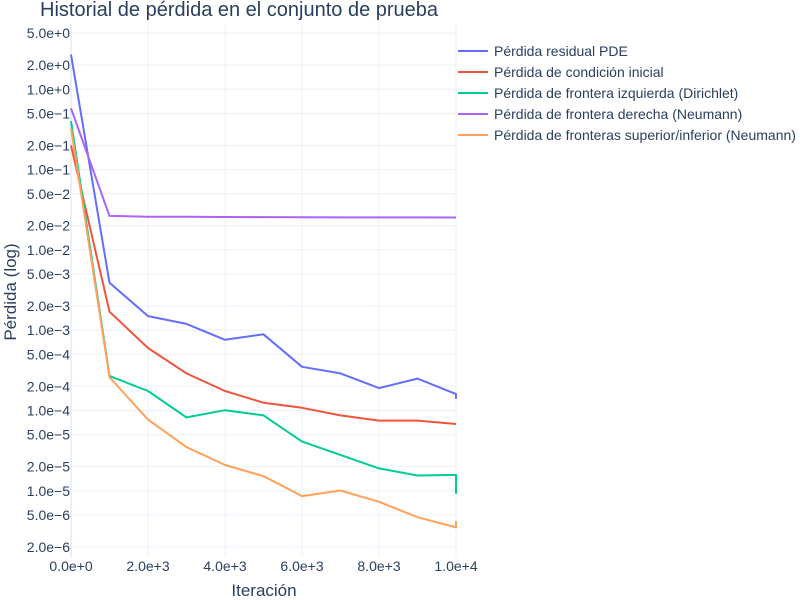 This screenshot has height=600, width=800. I want to click on x-tick-label: 2.0e+3, so click(147, 566).